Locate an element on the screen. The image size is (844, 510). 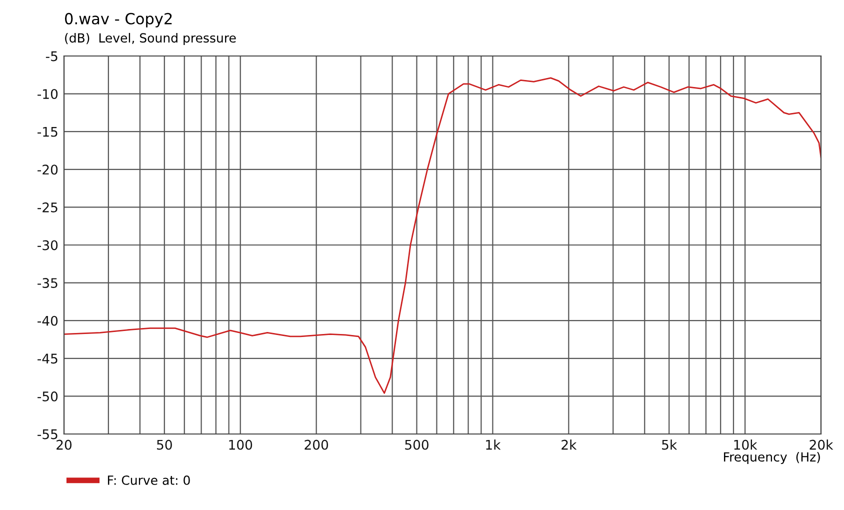
y-tick-label: -40 is located at coordinates (48, 321).